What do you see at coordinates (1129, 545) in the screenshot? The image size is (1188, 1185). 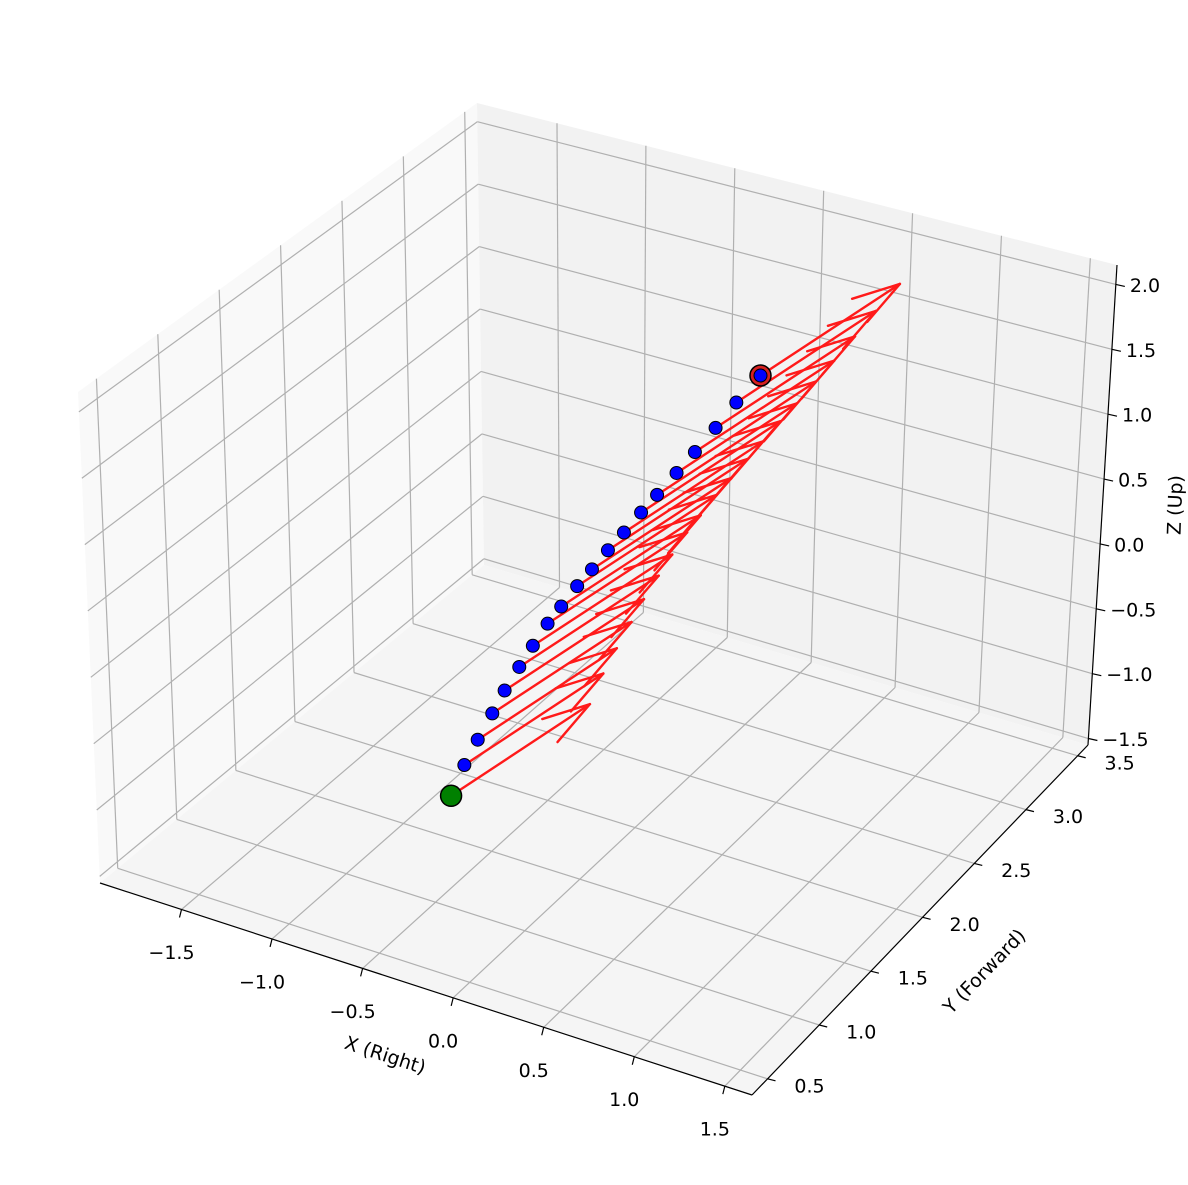 I see `z-tick-label: 0.0` at bounding box center [1129, 545].